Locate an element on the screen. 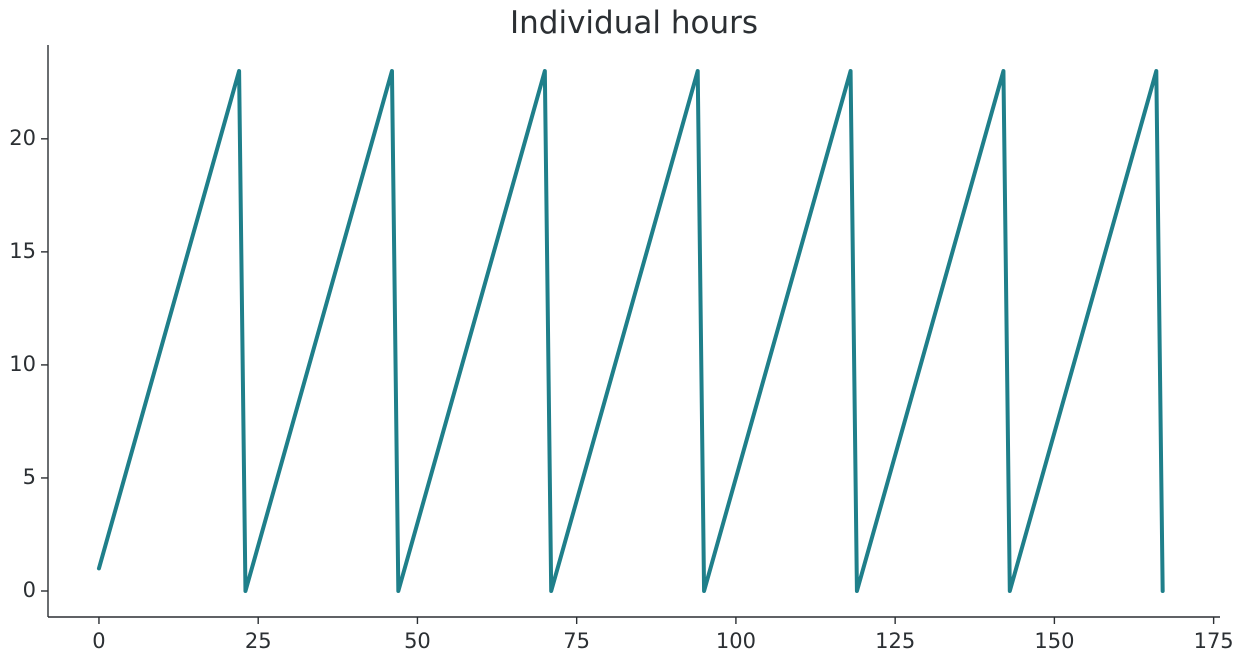  x-tick-label: 175 is located at coordinates (1214, 641).